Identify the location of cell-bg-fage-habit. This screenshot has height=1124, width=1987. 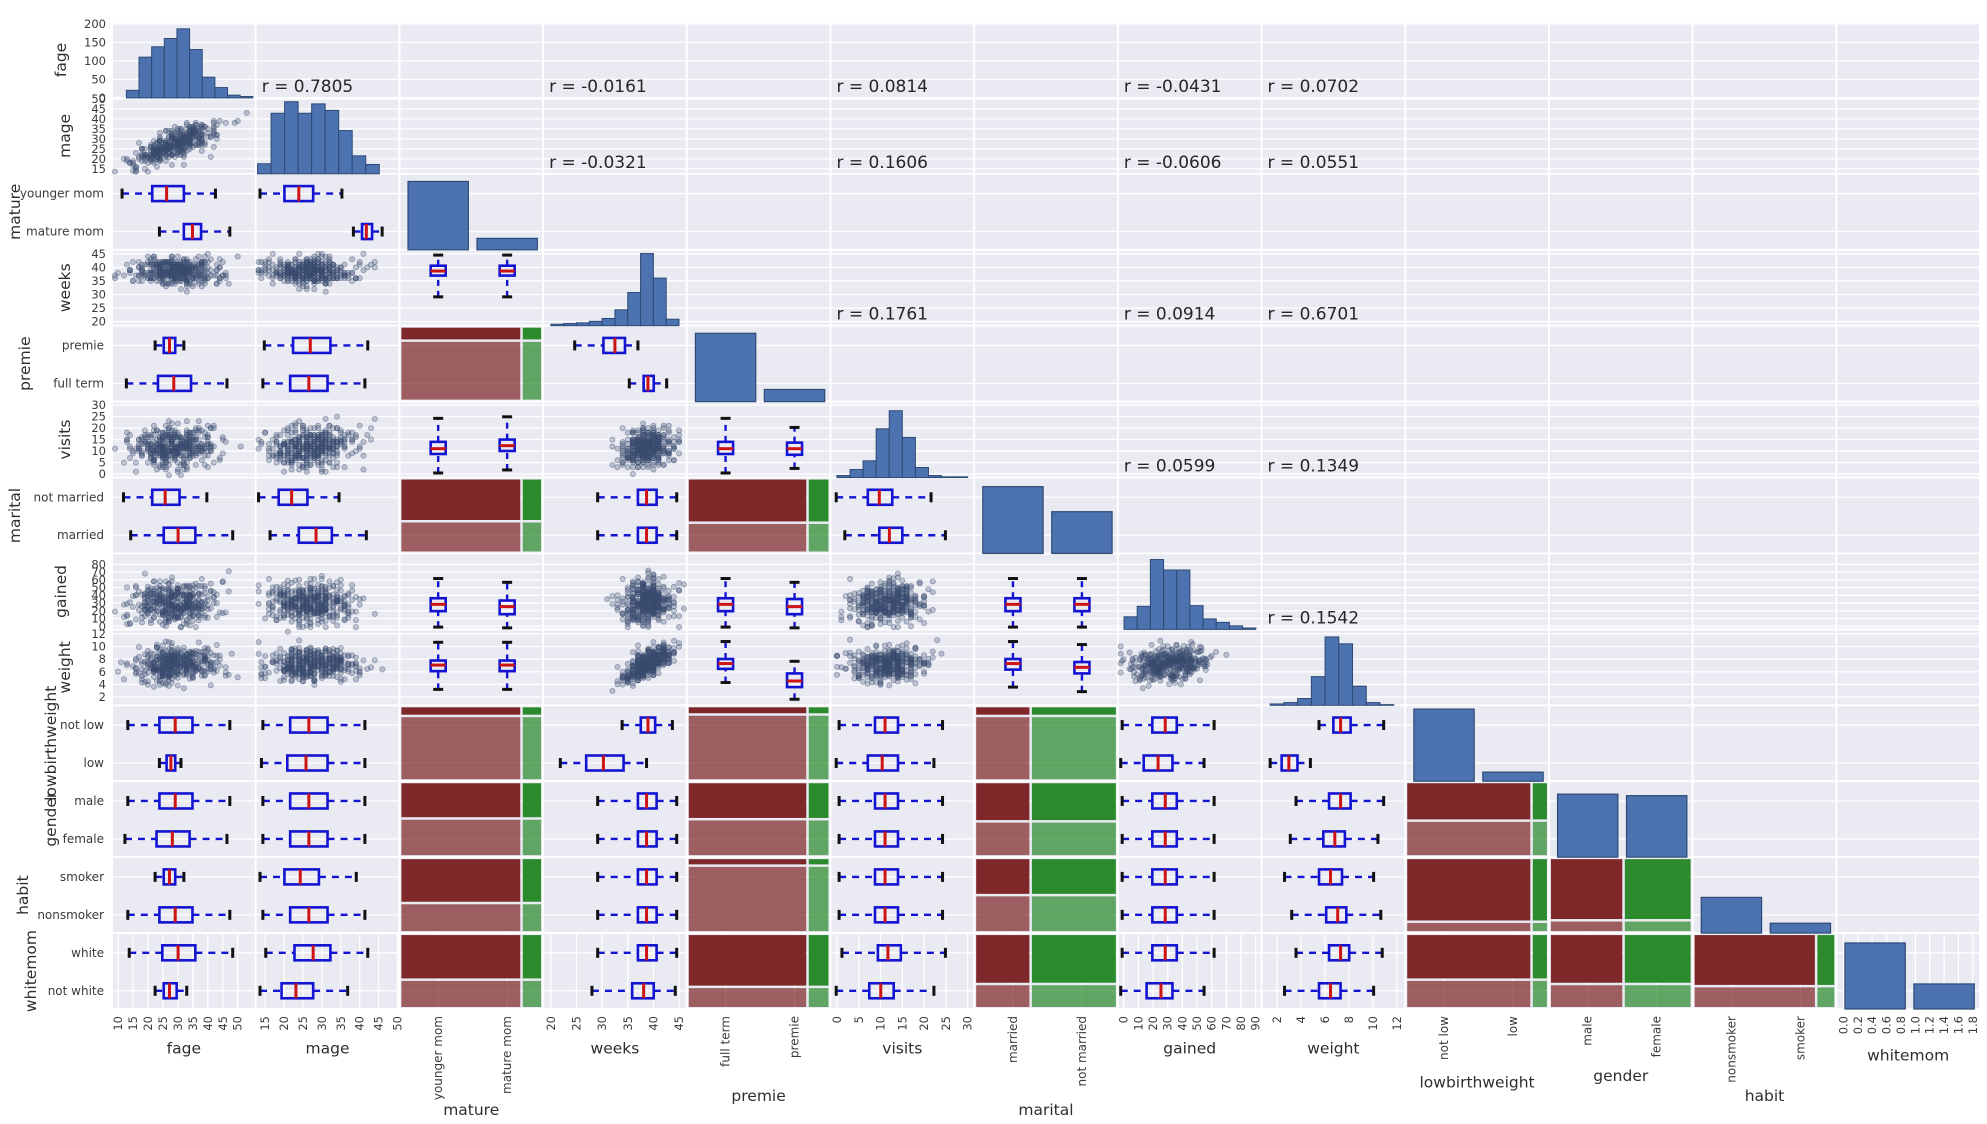
(1764, 60).